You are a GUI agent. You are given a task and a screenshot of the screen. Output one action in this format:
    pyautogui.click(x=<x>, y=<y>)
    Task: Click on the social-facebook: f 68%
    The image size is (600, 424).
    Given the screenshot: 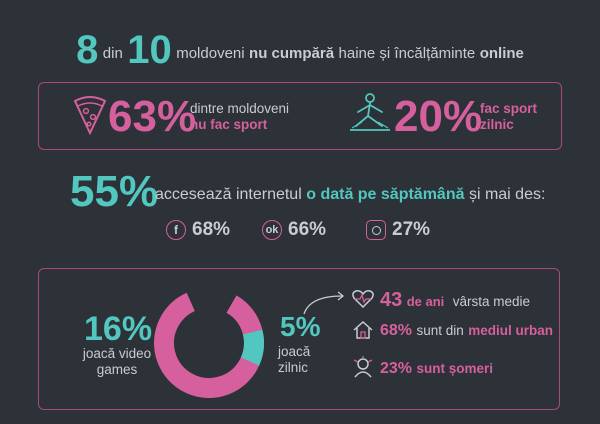 What is the action you would take?
    pyautogui.click(x=198, y=230)
    